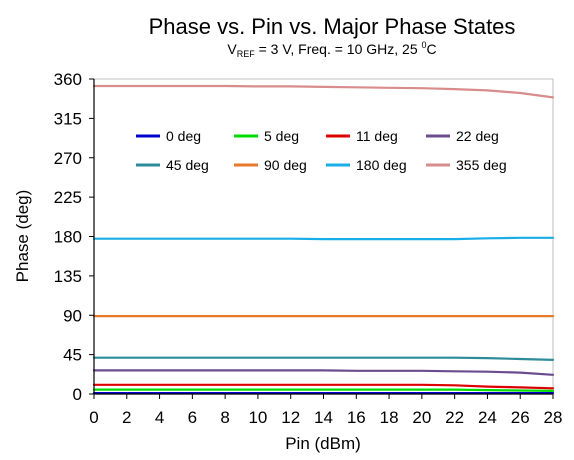 The height and width of the screenshot is (460, 574). What do you see at coordinates (487, 417) in the screenshot?
I see `x-tick-label: 24` at bounding box center [487, 417].